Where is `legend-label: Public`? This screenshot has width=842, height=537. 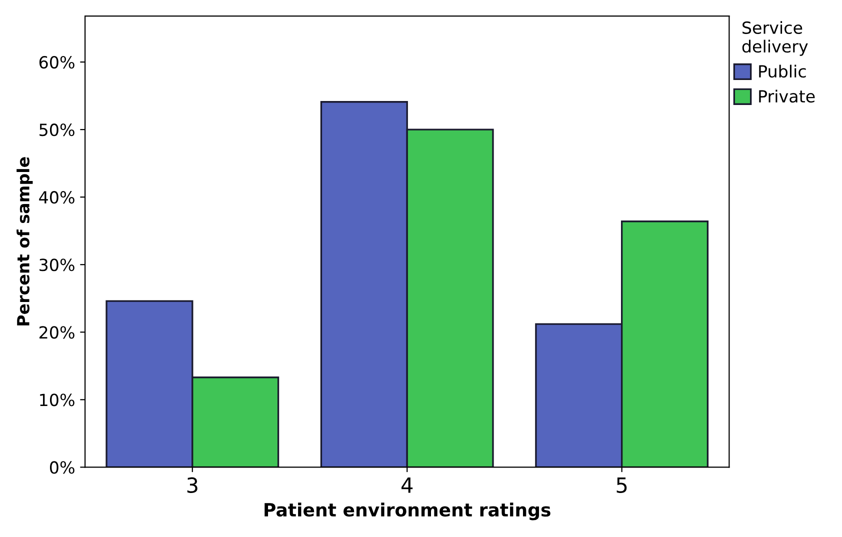 legend-label: Public is located at coordinates (782, 71).